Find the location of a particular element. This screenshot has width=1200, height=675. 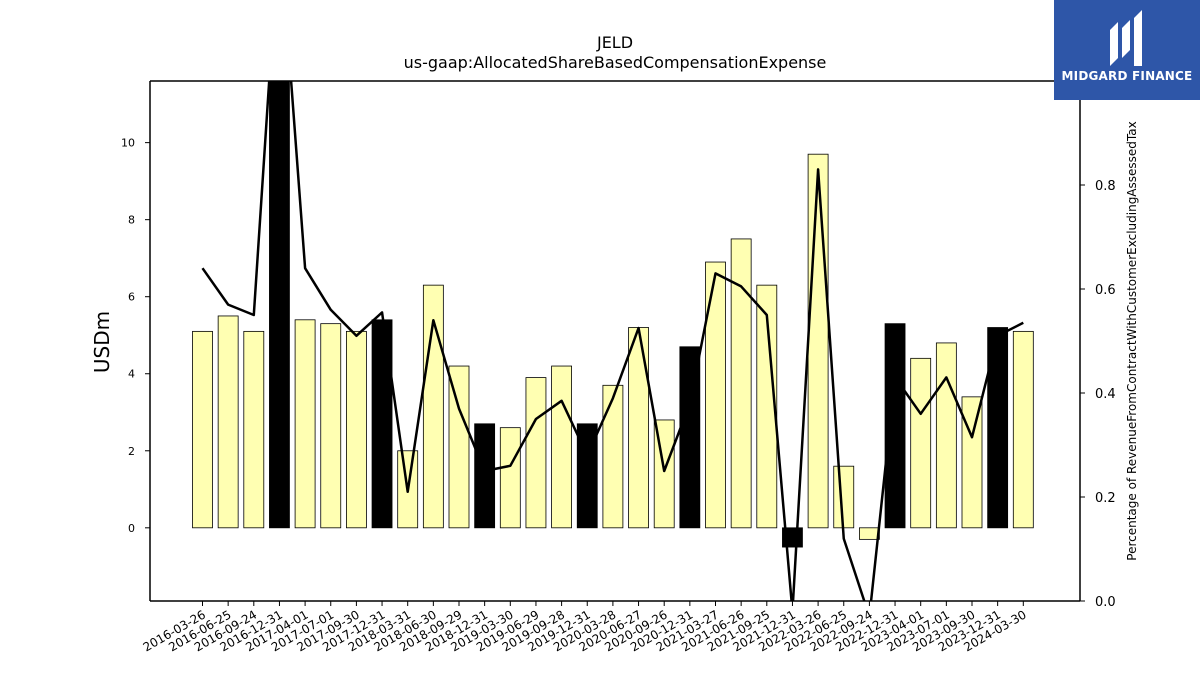

chart-title: JELD is located at coordinates (614, 42).